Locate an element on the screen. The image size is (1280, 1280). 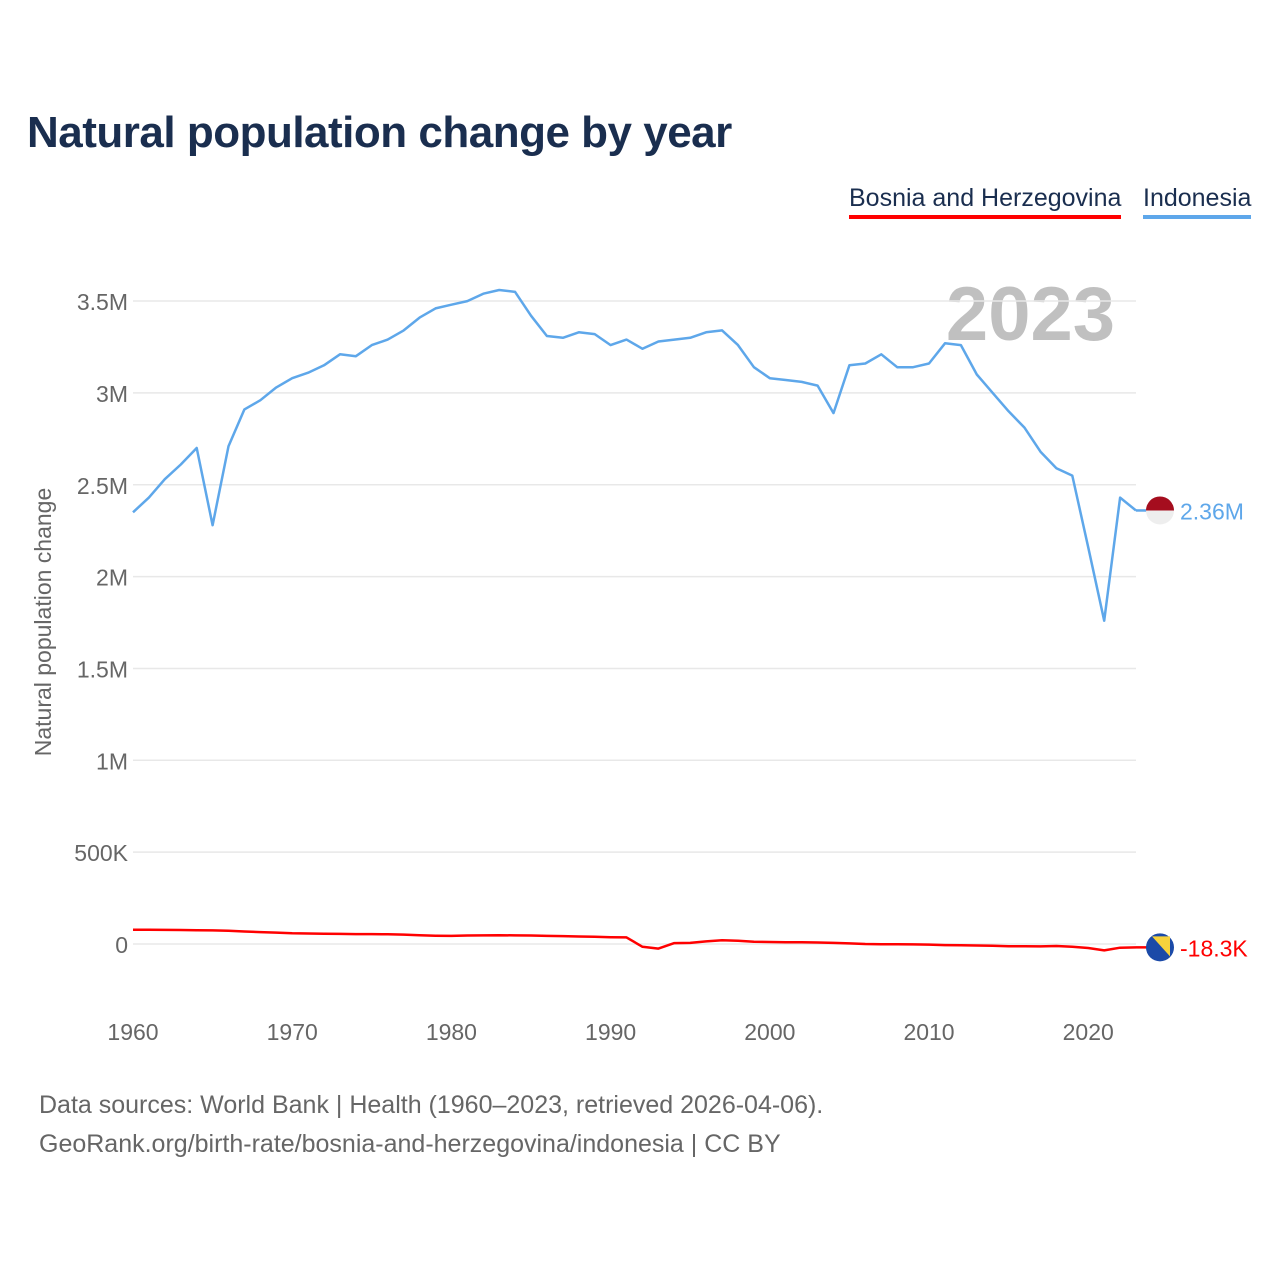
y-tick-label: 3.5M is located at coordinates (102, 302).